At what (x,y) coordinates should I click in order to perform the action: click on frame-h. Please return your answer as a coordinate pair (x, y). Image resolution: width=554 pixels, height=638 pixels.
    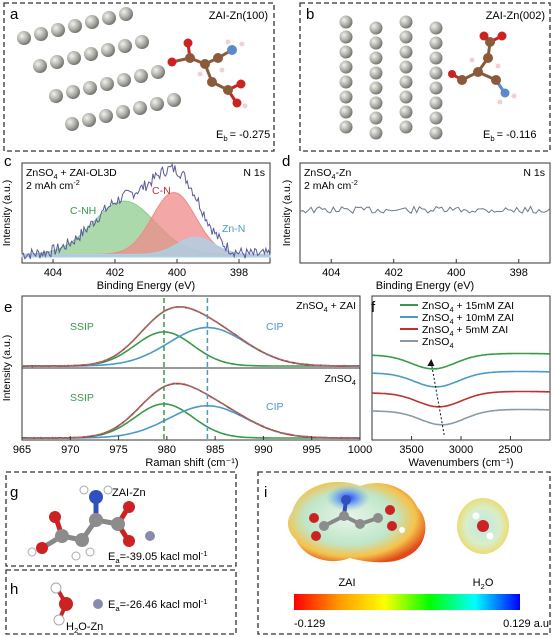
    Looking at the image, I should click on (121, 602).